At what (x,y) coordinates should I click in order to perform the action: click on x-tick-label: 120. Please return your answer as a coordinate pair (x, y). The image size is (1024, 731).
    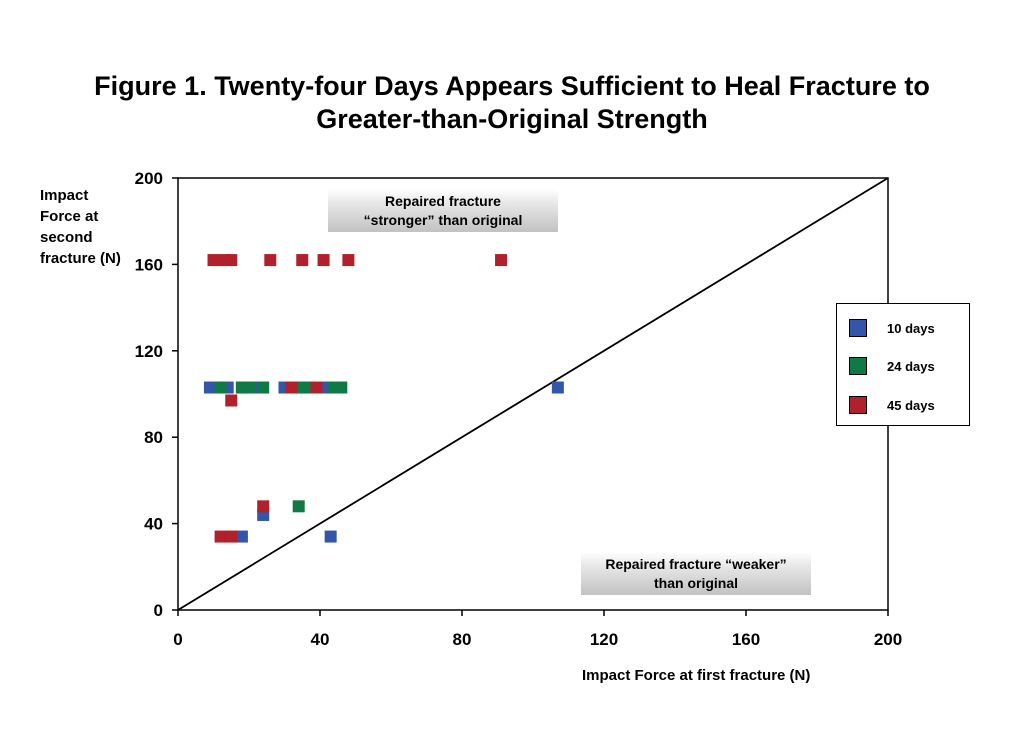
    Looking at the image, I should click on (604, 639).